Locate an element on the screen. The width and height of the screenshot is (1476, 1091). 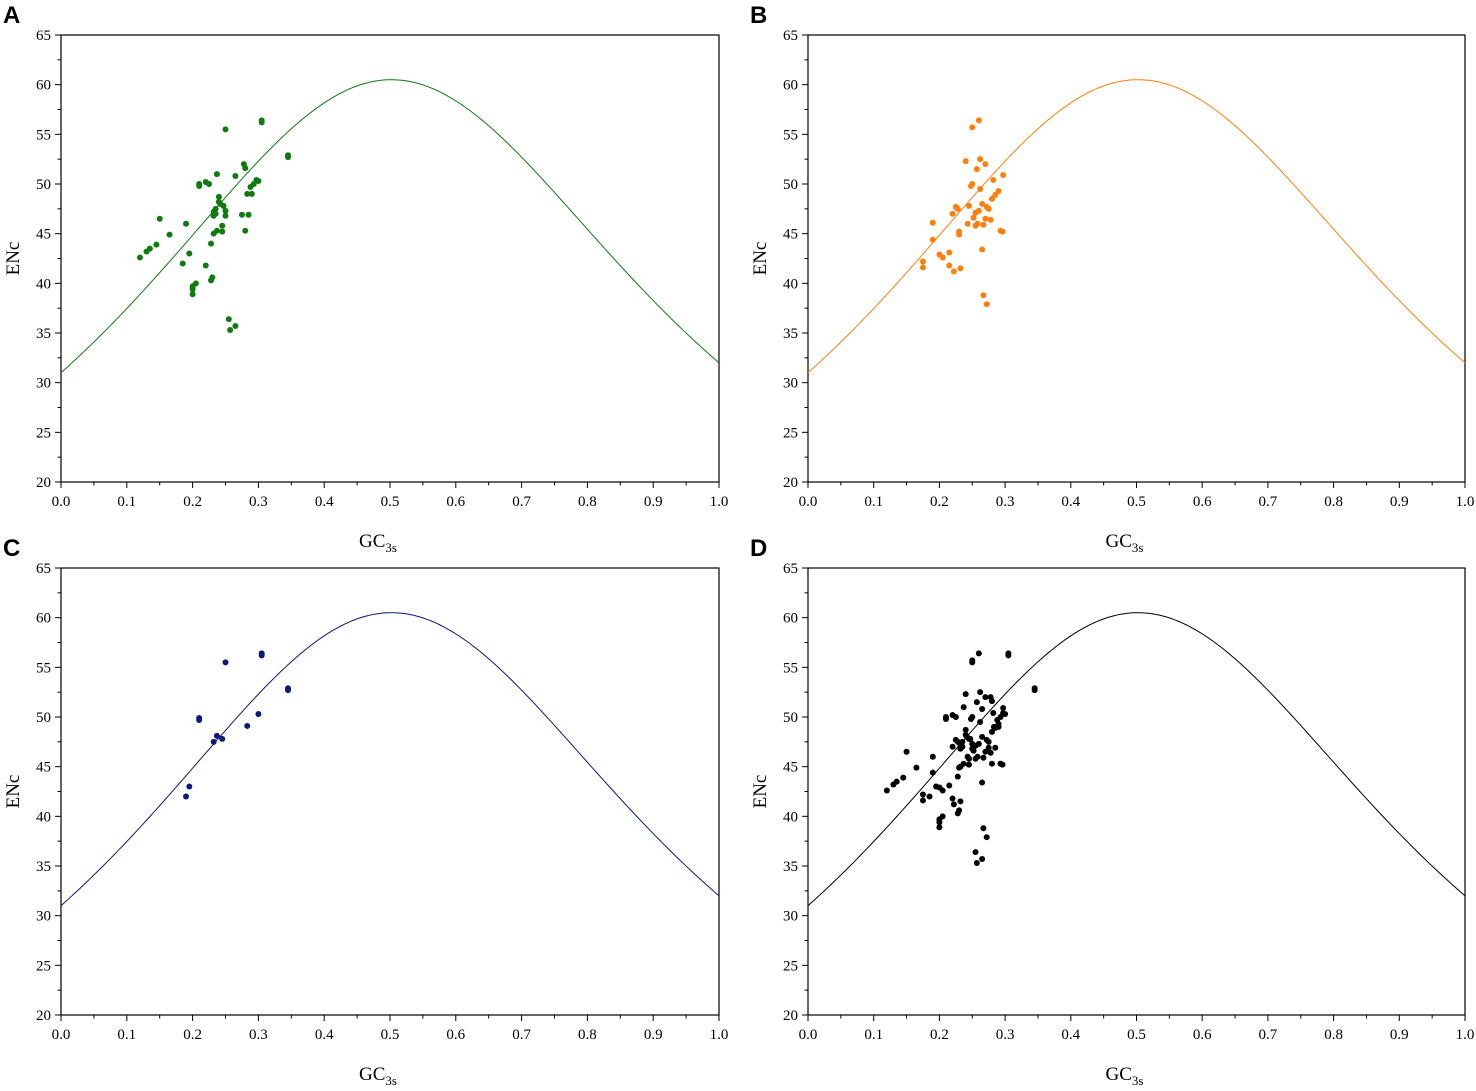
x-axis-title-subscript: 3s is located at coordinates (1138, 547).